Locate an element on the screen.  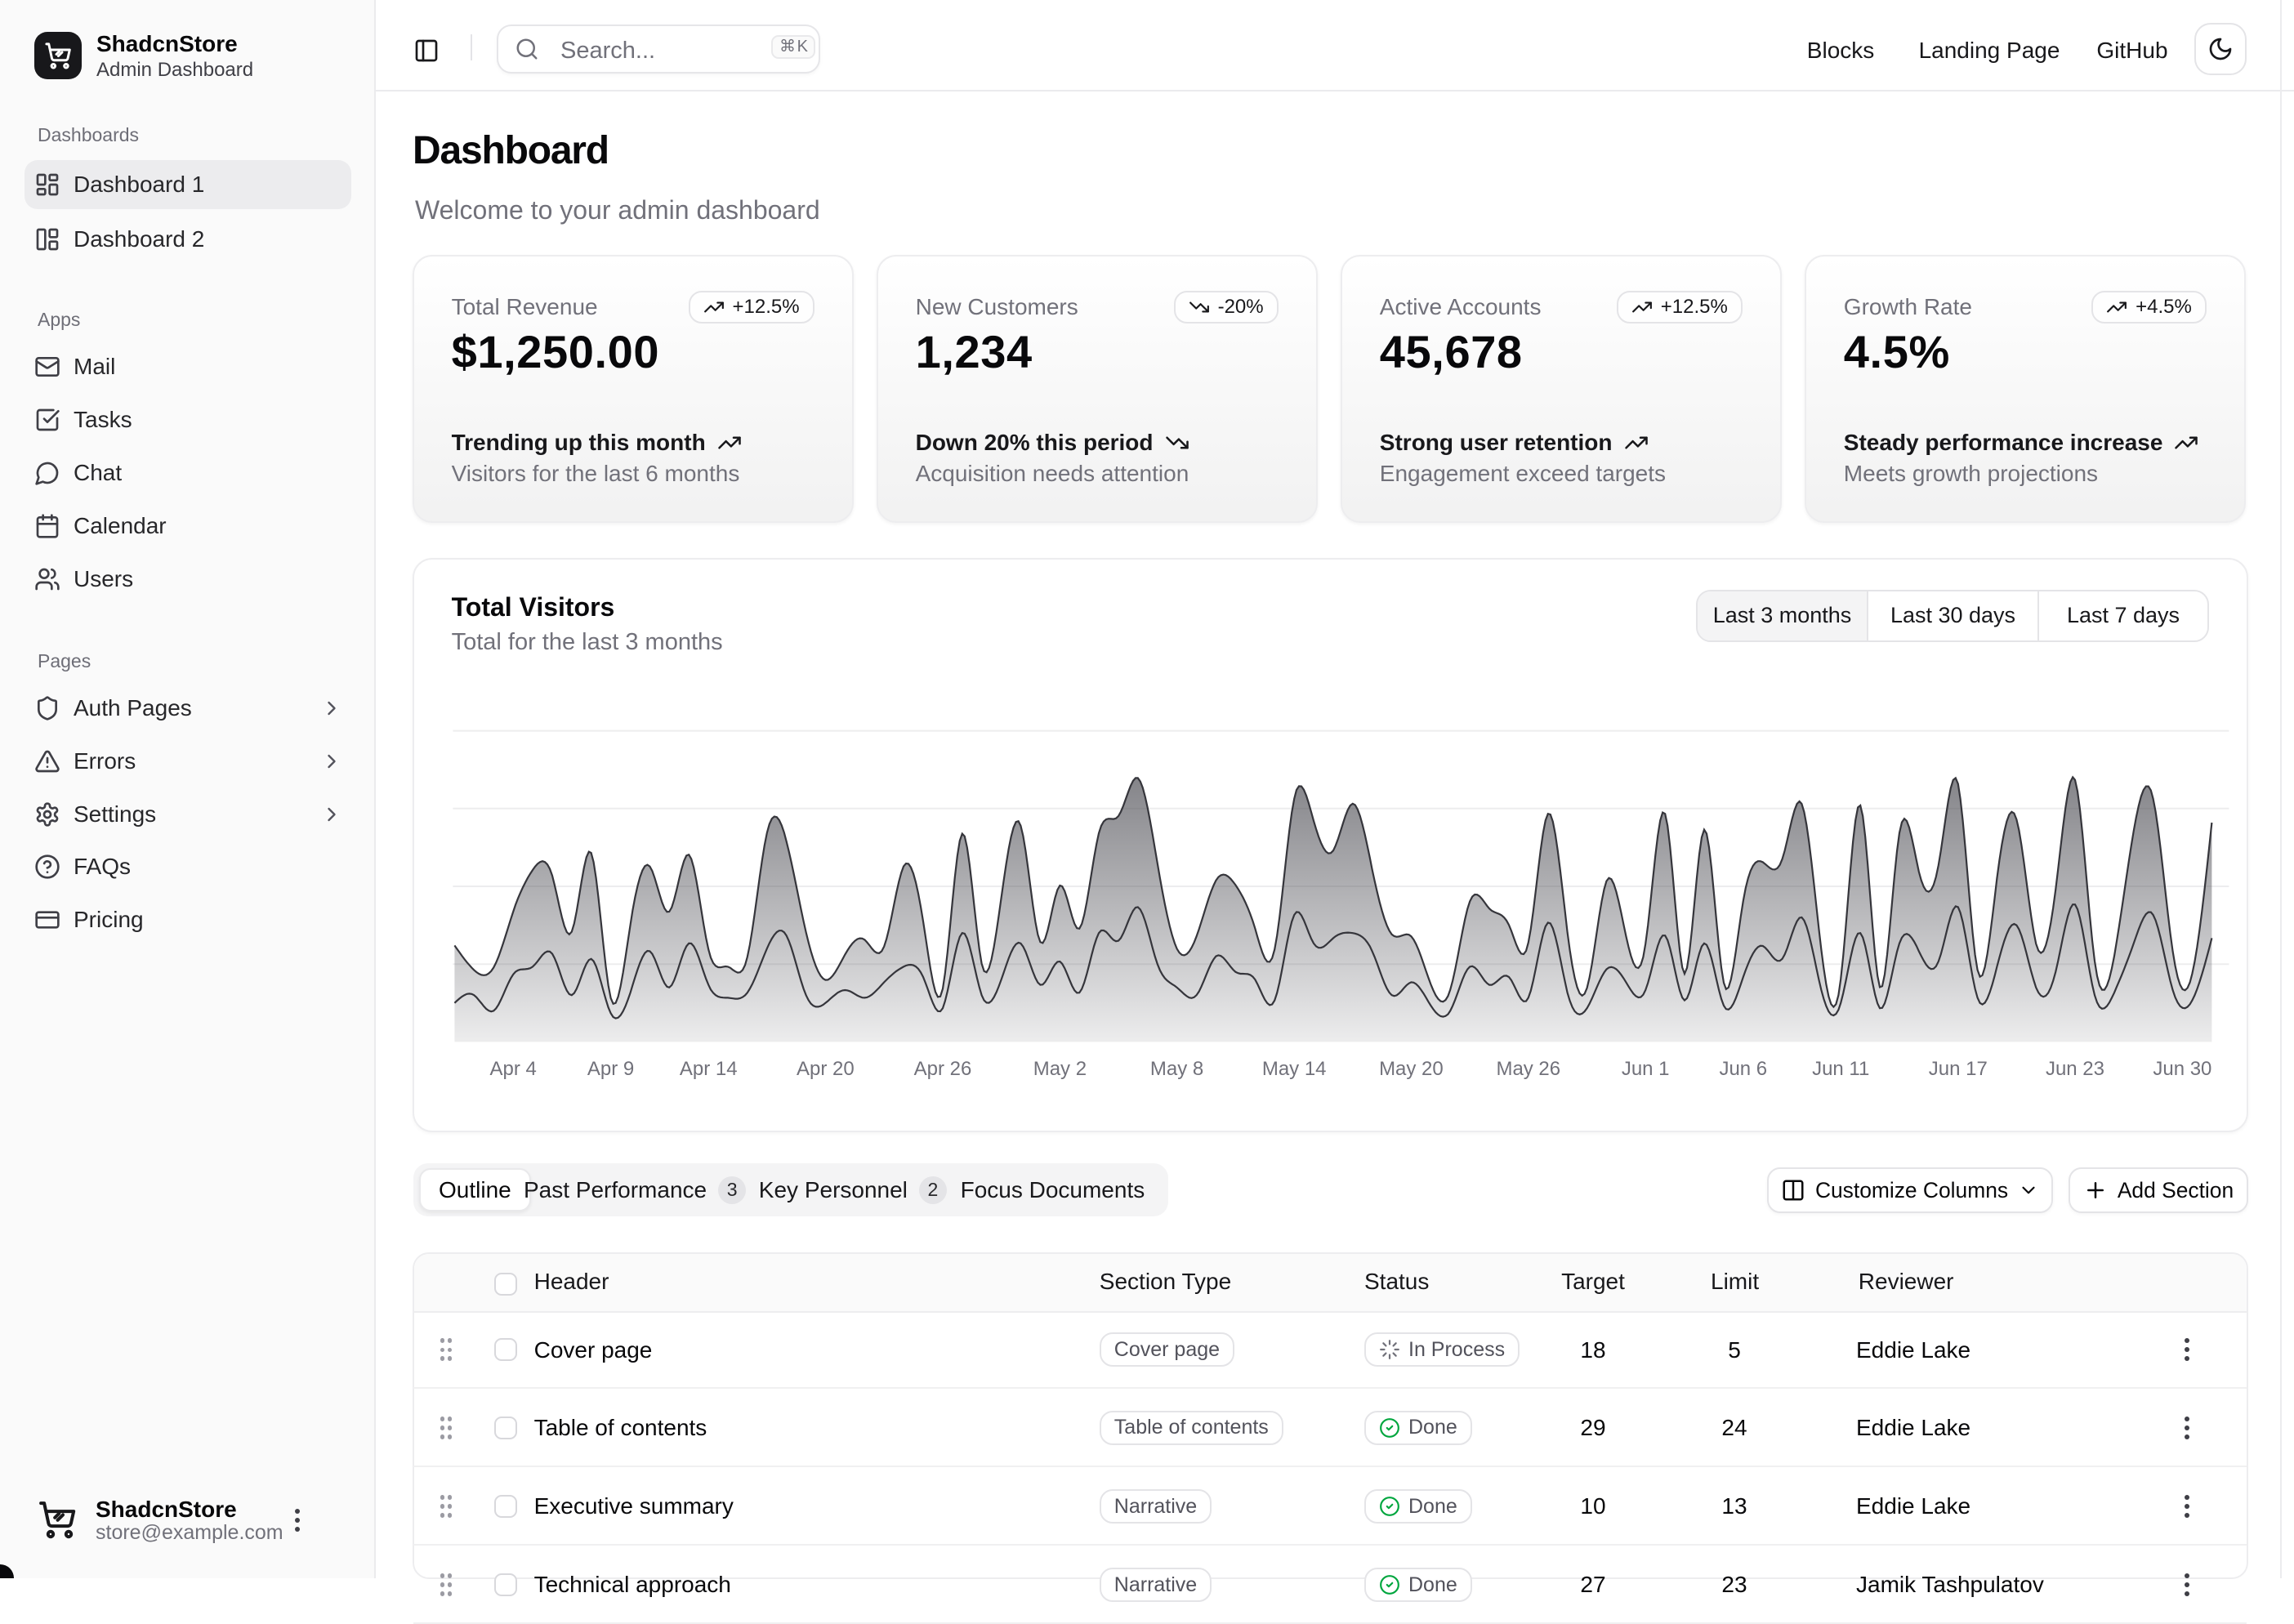
svg-text: May 2 is located at coordinates (1059, 1069).